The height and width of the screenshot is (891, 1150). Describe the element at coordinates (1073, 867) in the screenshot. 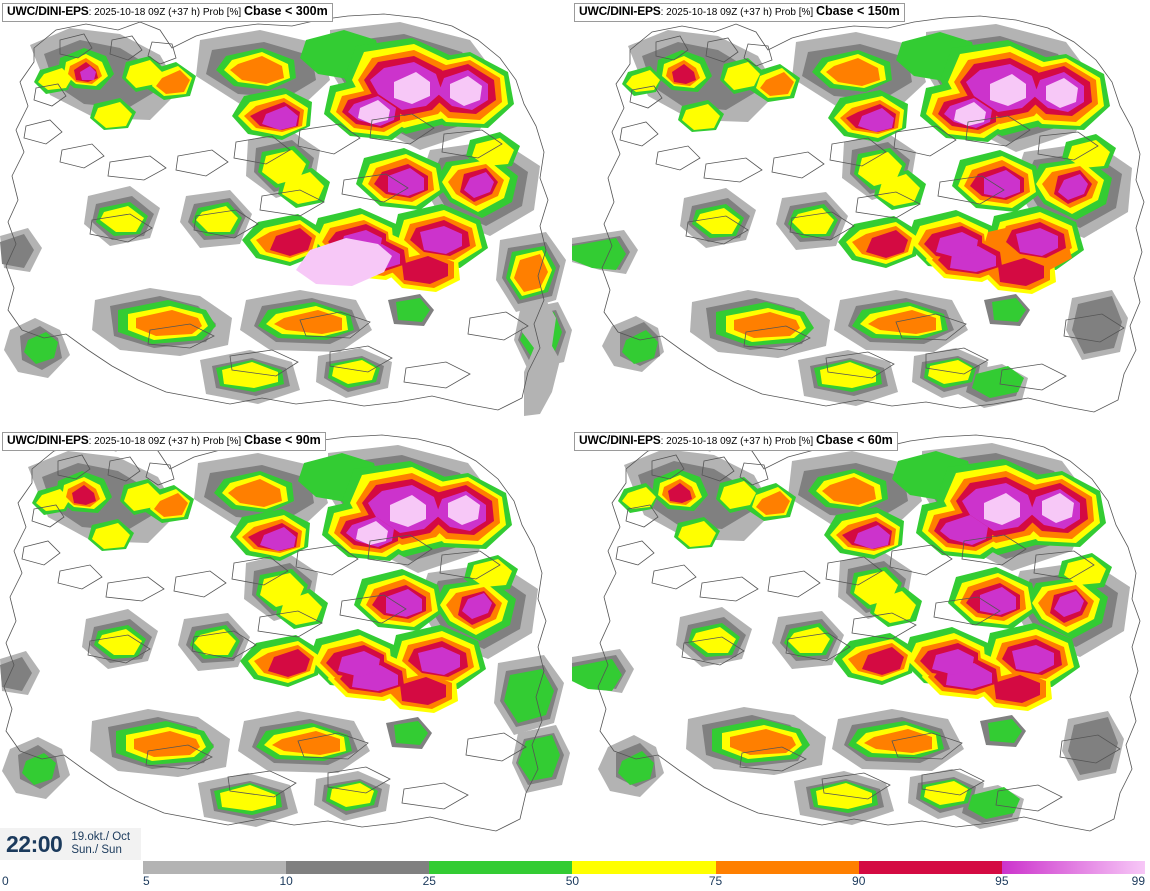

I see `colorbar-band-magenta` at that location.